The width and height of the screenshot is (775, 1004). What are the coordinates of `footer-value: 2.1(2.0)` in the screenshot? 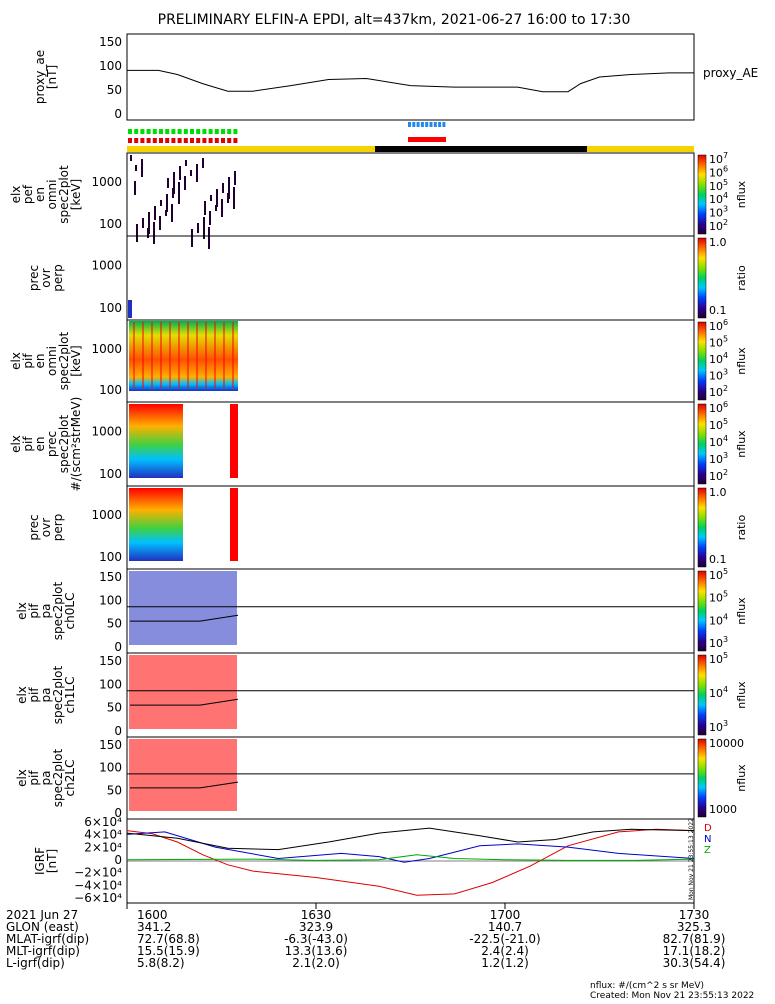 It's located at (316, 963).